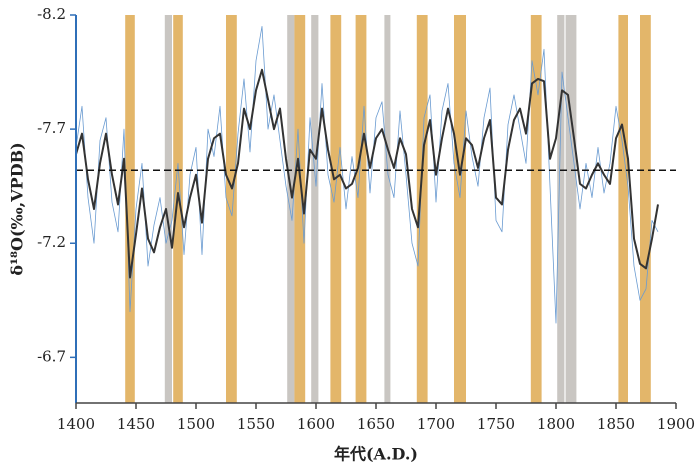 This screenshot has width=700, height=473. I want to click on x-tick-label: 1900, so click(676, 424).